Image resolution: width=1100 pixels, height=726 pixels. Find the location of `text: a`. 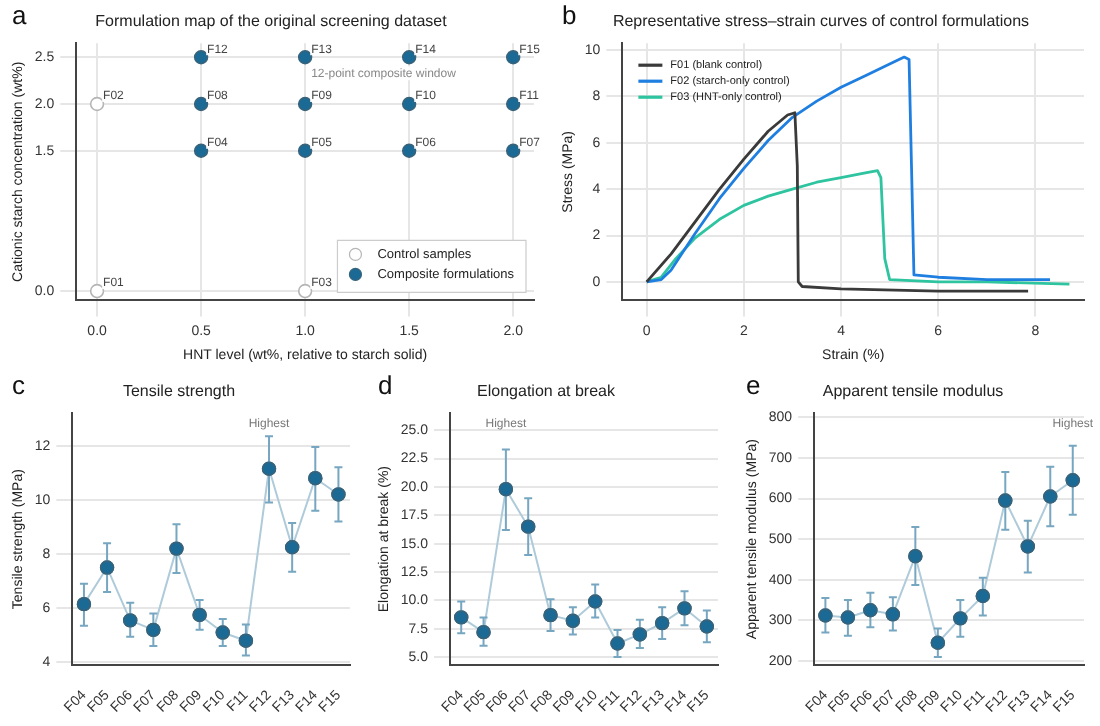

text: a is located at coordinates (19, 15).